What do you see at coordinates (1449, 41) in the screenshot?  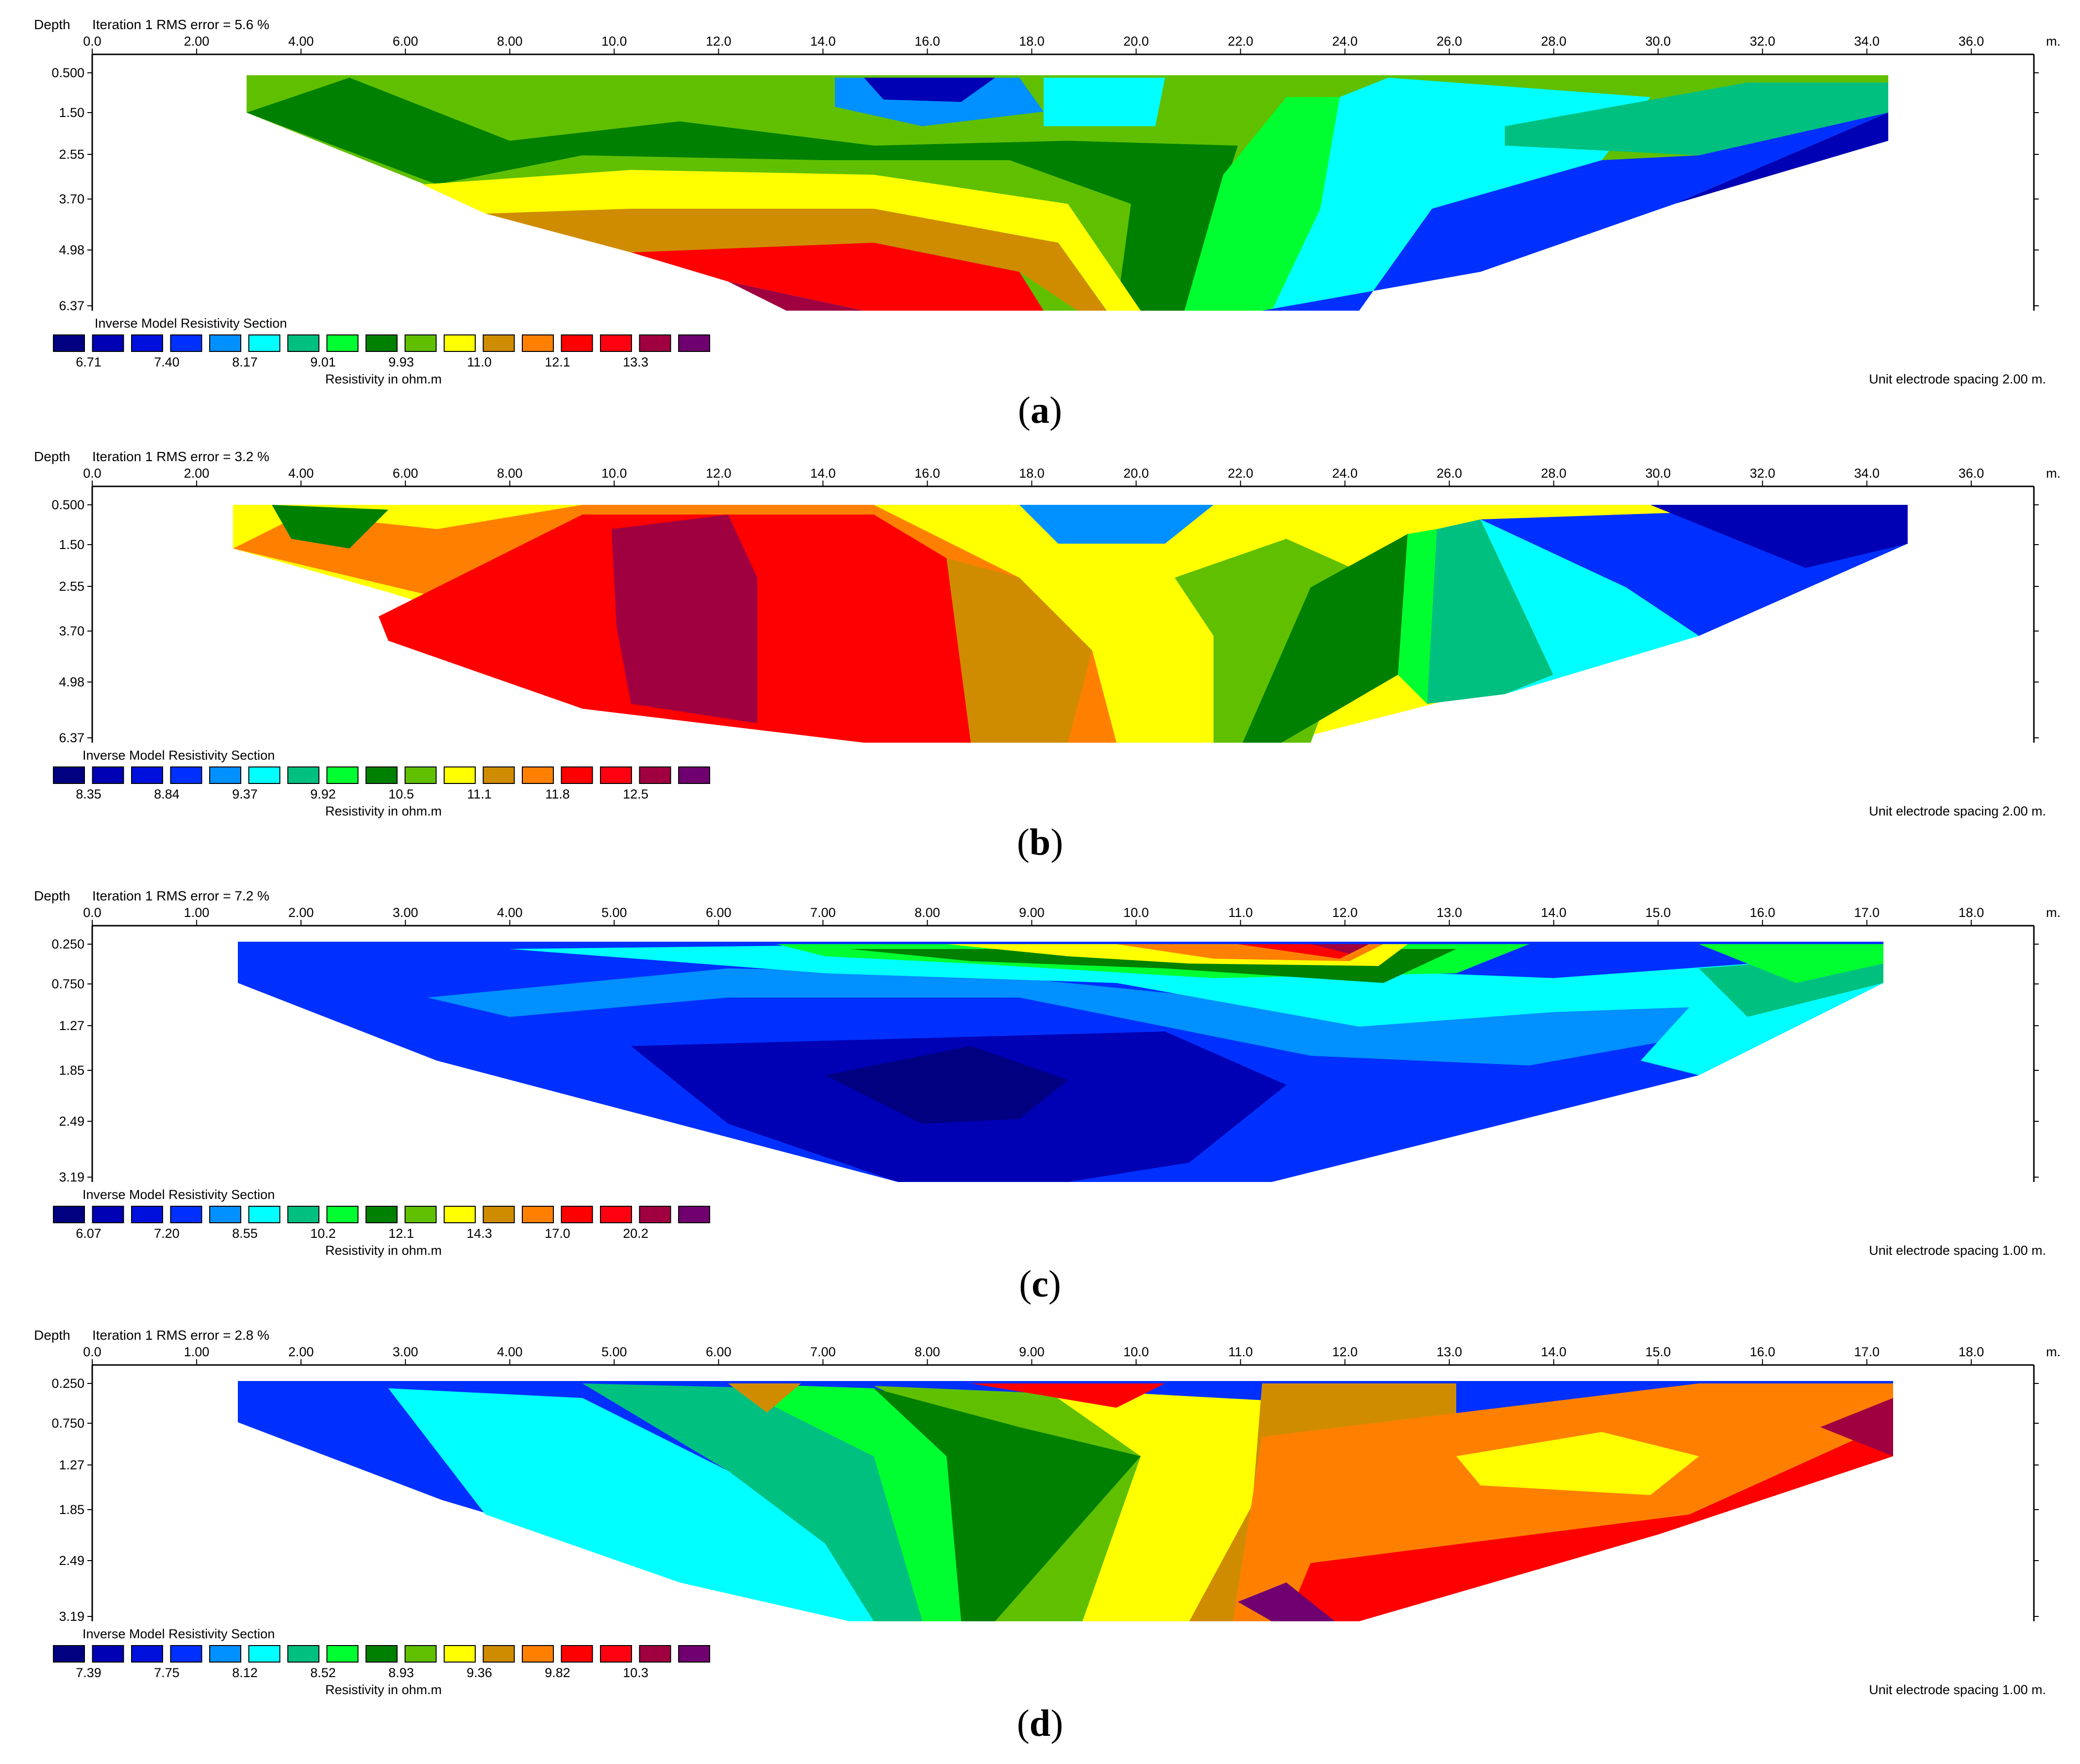 I see `x-tick-label: 26.0` at bounding box center [1449, 41].